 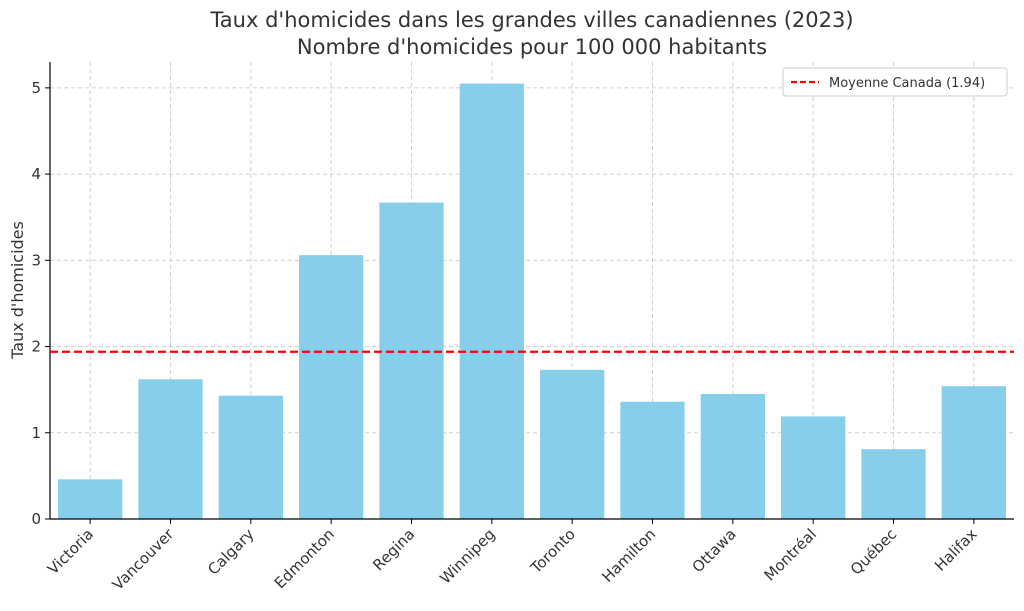 I want to click on legend: Moyenne Canada (1.94), so click(x=895, y=82).